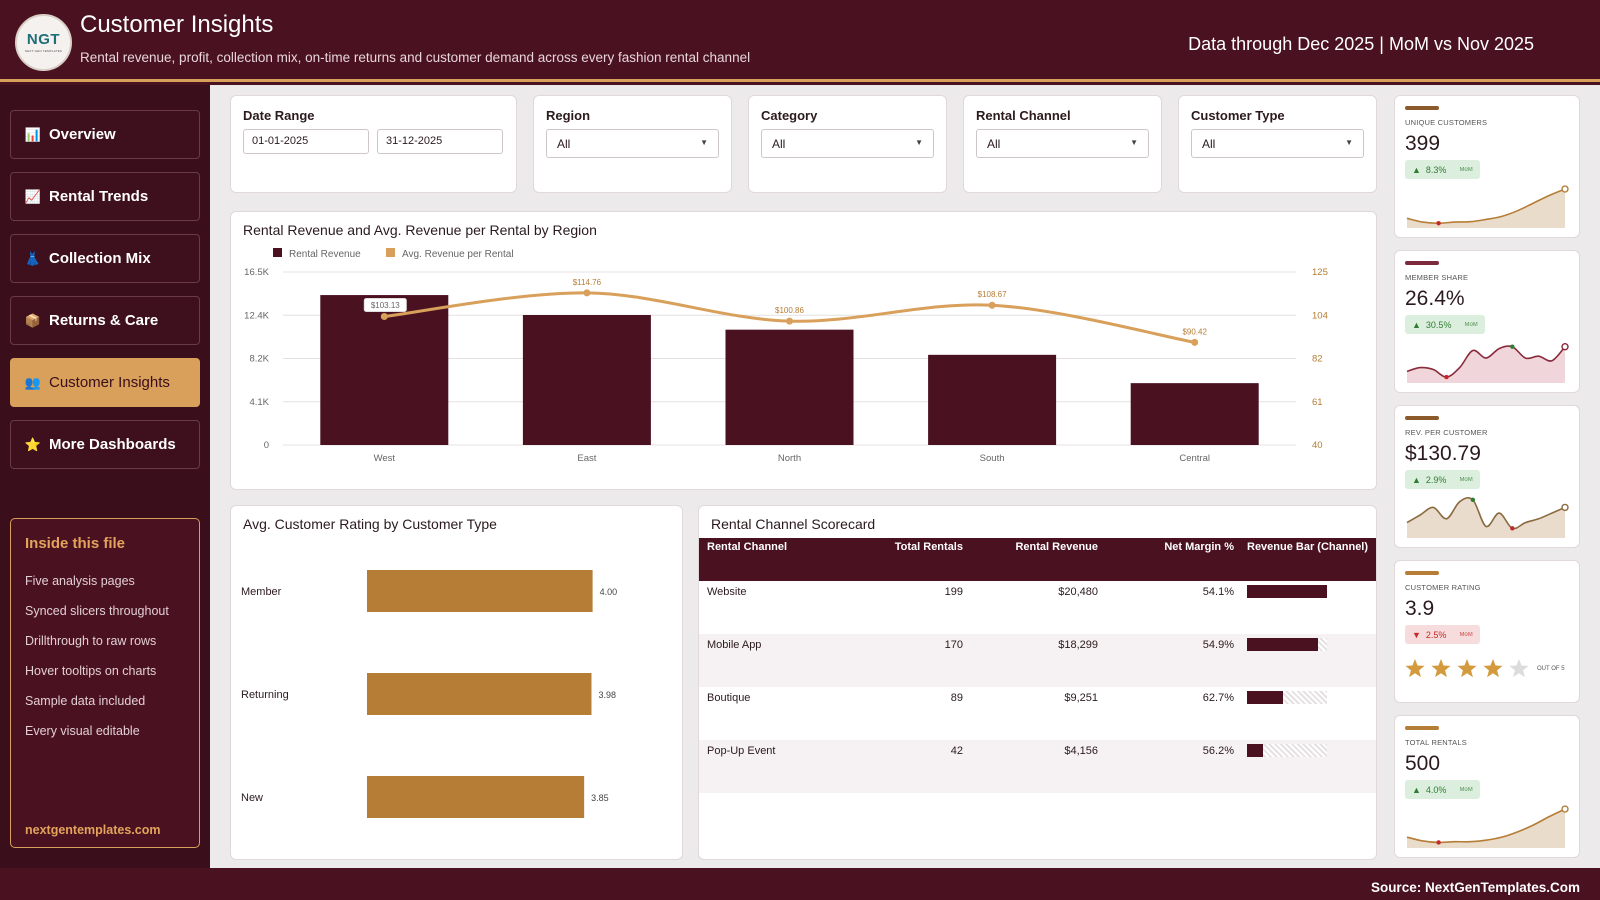 The image size is (1600, 900). I want to click on table-row: Mobile App 170 $18,299 54.9%, so click(1037, 660).